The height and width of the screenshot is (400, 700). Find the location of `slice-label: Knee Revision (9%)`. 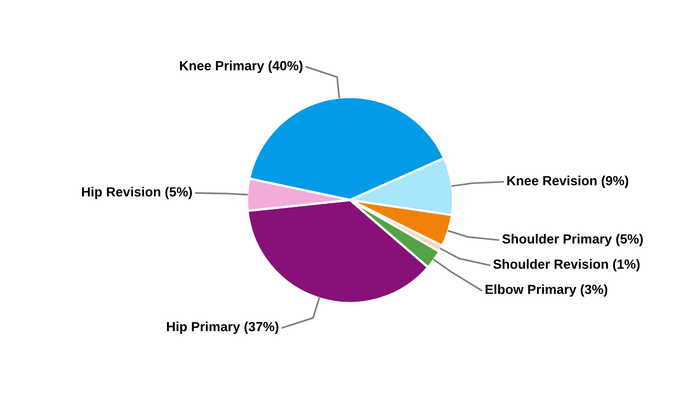

slice-label: Knee Revision (9%) is located at coordinates (567, 182).